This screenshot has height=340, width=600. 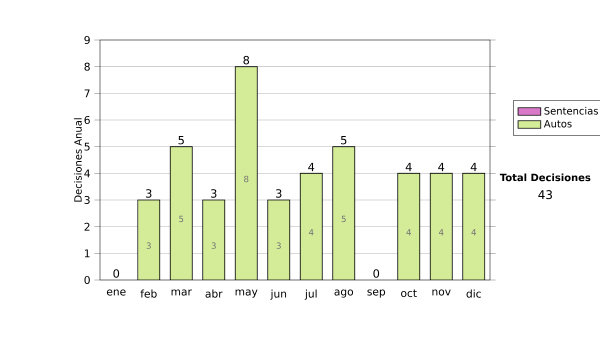 I want to click on x-tick-label: may, so click(x=247, y=293).